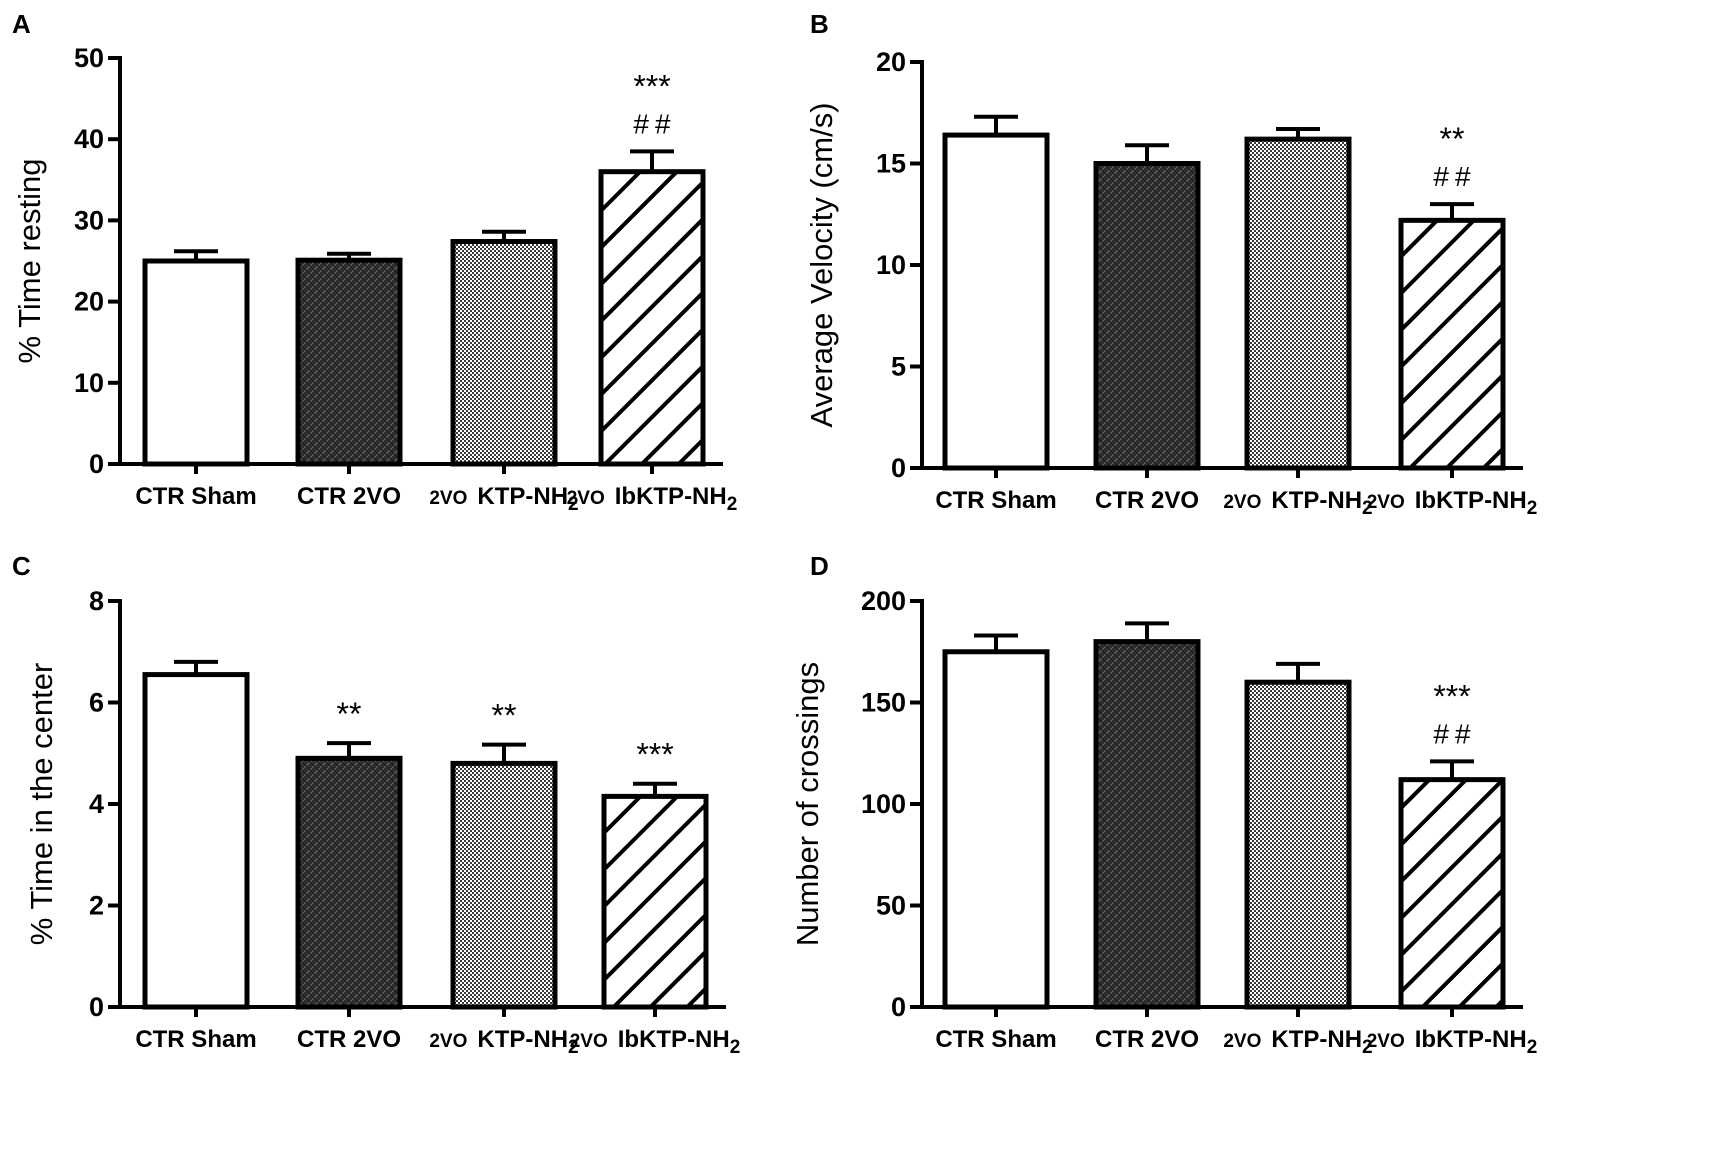 This screenshot has width=1720, height=1165. I want to click on y-tick-label: 15, so click(891, 164).